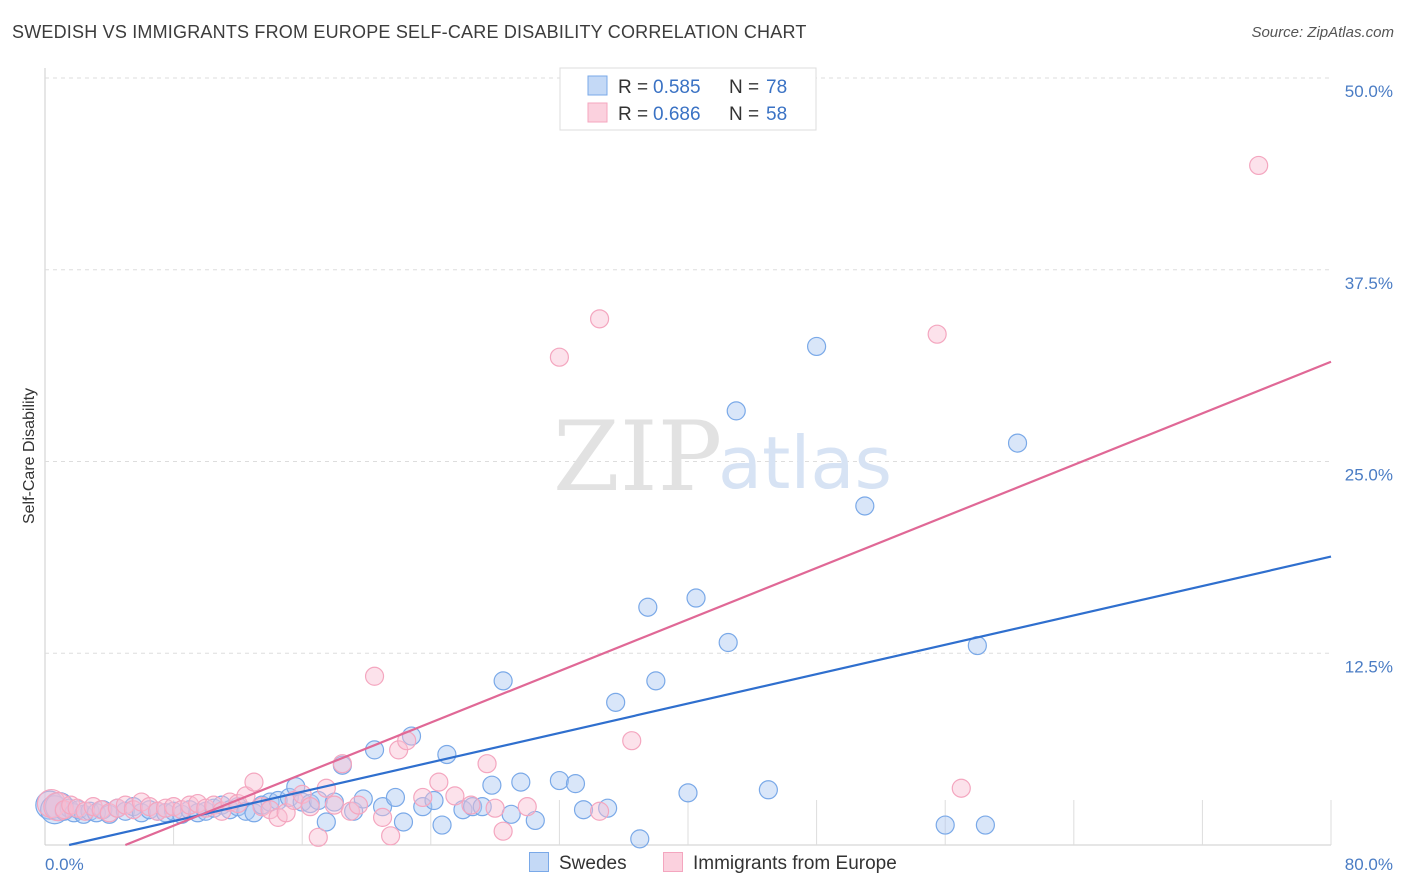  Describe the element at coordinates (1369, 283) in the screenshot. I see `y-tick-label-2: 37.5%` at that location.